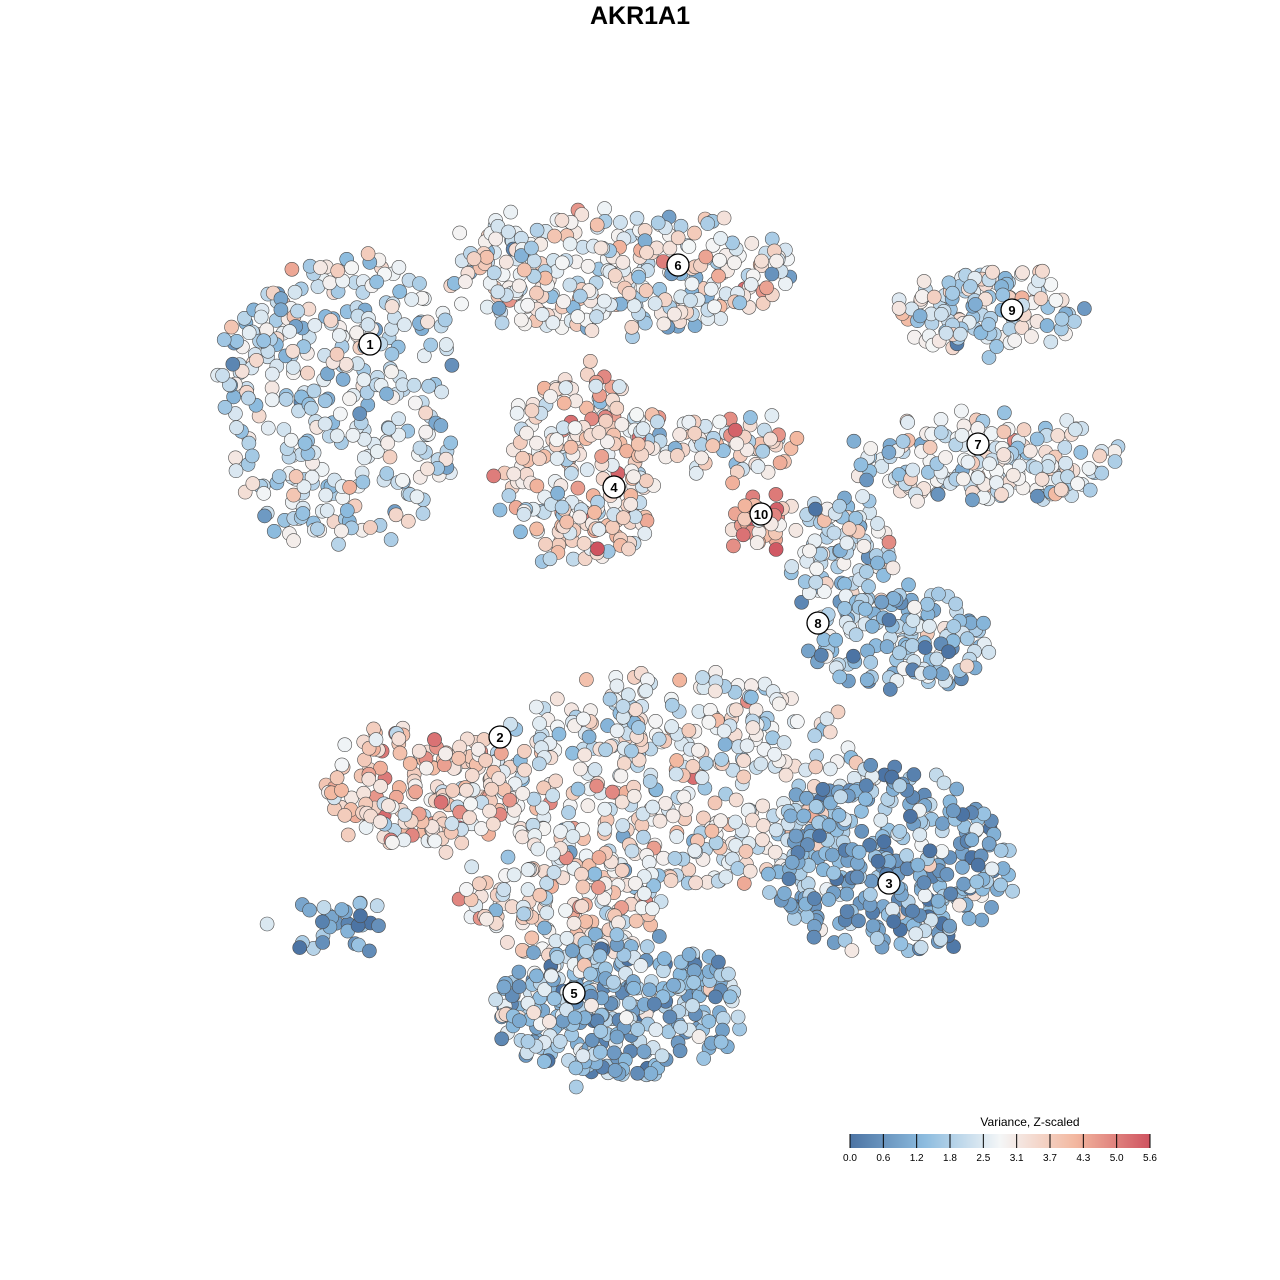 This screenshot has width=1280, height=1280. Describe the element at coordinates (817, 623) in the screenshot. I see `cluster-label-text: 8` at that location.